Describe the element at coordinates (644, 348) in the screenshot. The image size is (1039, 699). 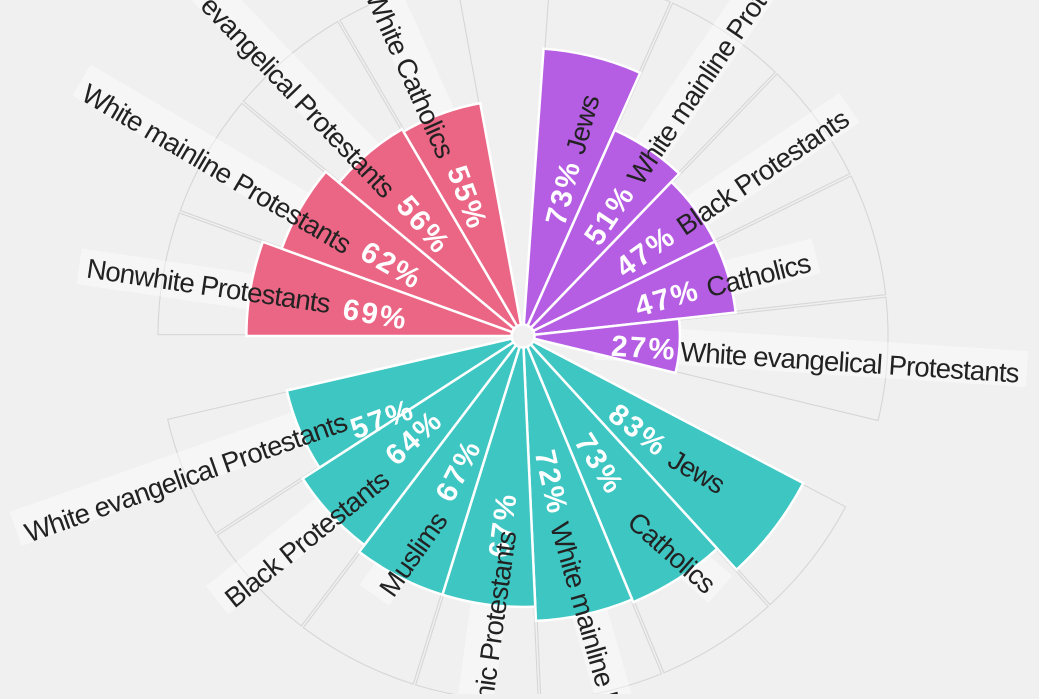
I see `svg-text: 27%` at that location.